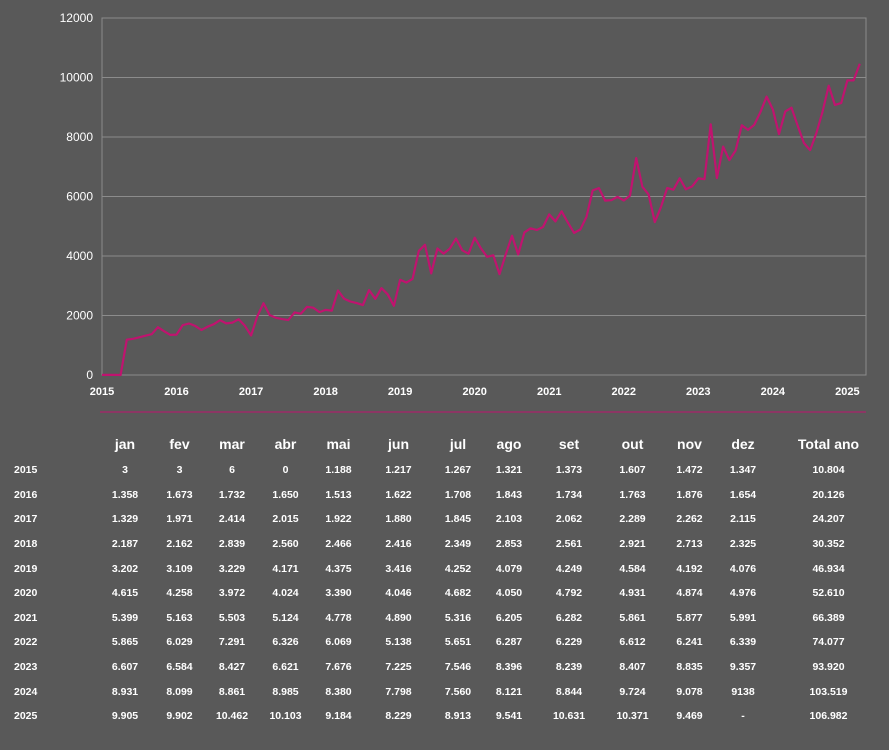 This screenshot has height=750, width=889. I want to click on table-cell: 8.380, so click(338, 691).